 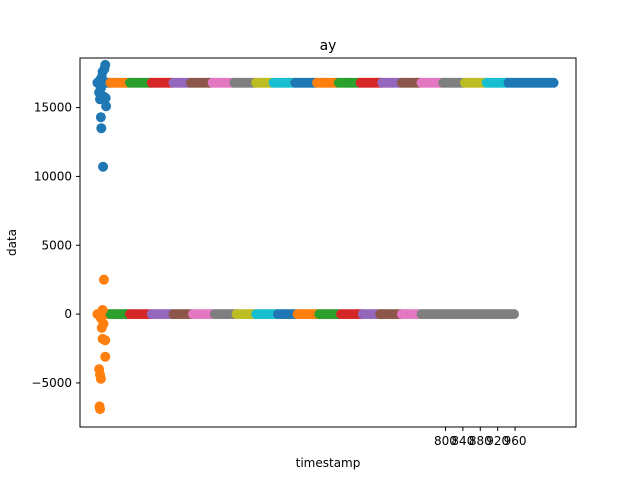 I want to click on x-axis-label: timestamp, so click(x=328, y=463).